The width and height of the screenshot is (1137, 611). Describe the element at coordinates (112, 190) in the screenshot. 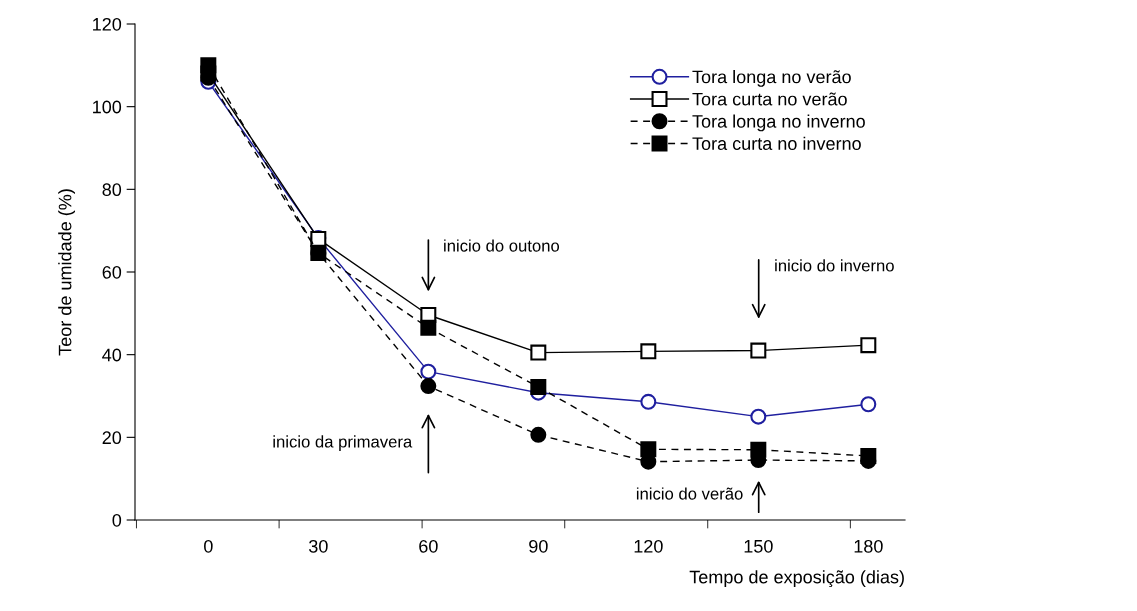

I see `y-tick-label: 80` at that location.